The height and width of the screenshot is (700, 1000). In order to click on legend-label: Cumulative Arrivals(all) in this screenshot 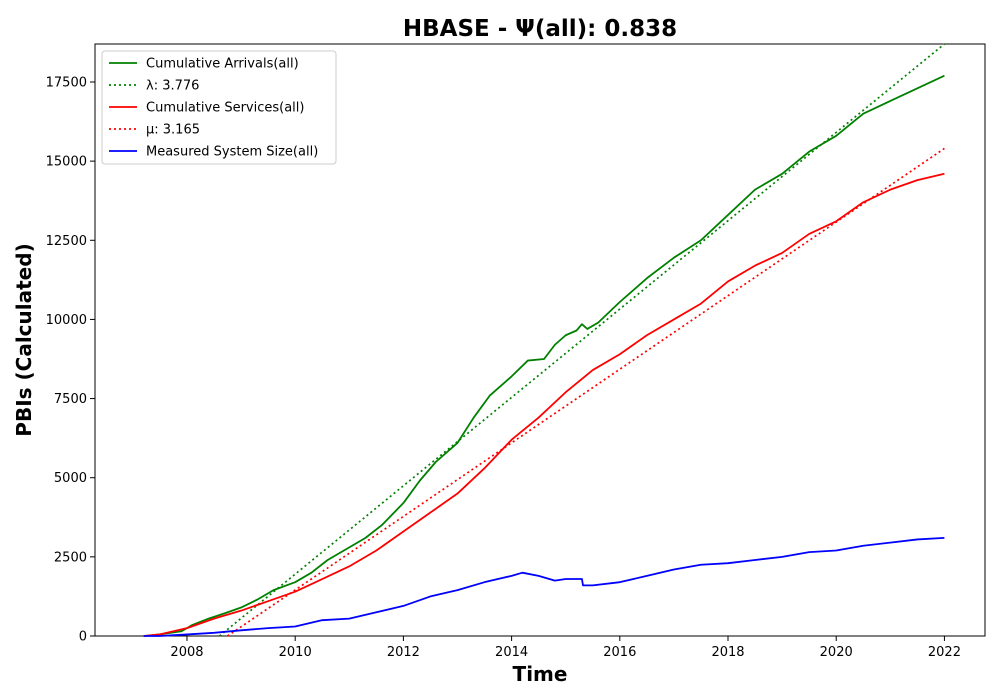, I will do `click(222, 64)`.